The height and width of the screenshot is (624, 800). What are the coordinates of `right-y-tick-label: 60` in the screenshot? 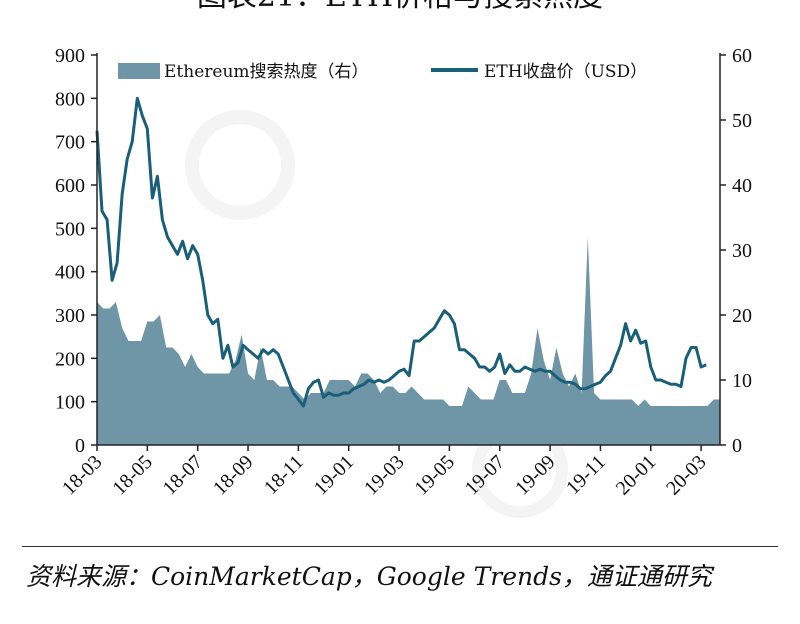 It's located at (742, 56).